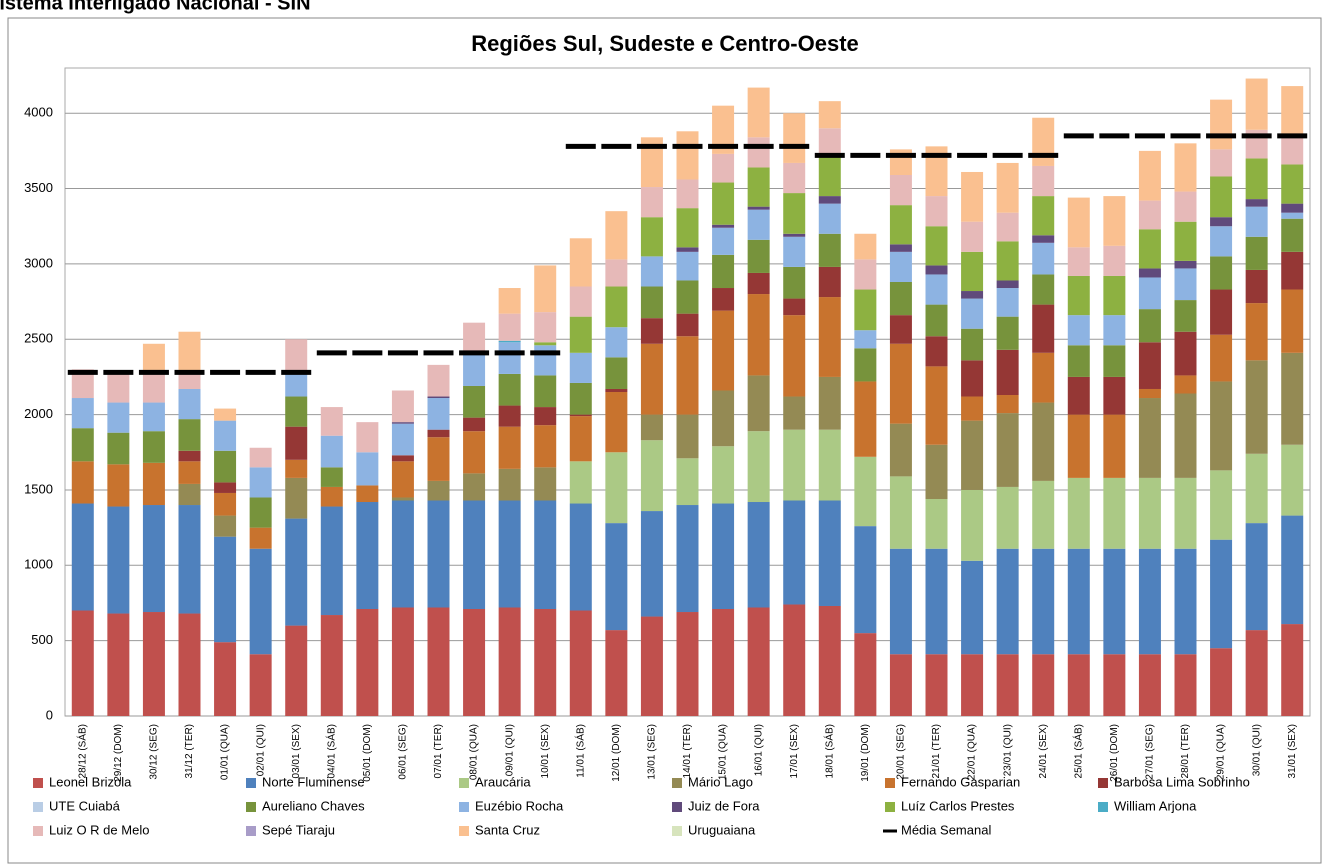 This screenshot has width=1330, height=866. Describe the element at coordinates (579, 751) in the screenshot. I see `x-tick-label: 11/01 (SÁB)` at that location.